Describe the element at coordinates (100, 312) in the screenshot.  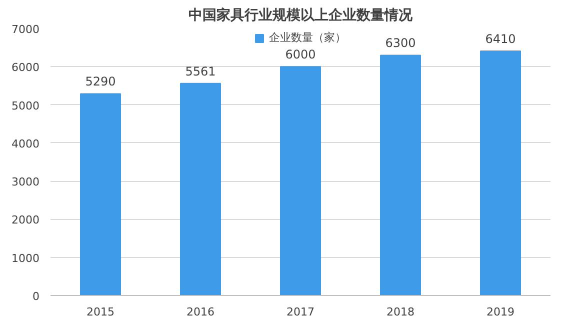
I see `x-tick-label: 2015` at that location.